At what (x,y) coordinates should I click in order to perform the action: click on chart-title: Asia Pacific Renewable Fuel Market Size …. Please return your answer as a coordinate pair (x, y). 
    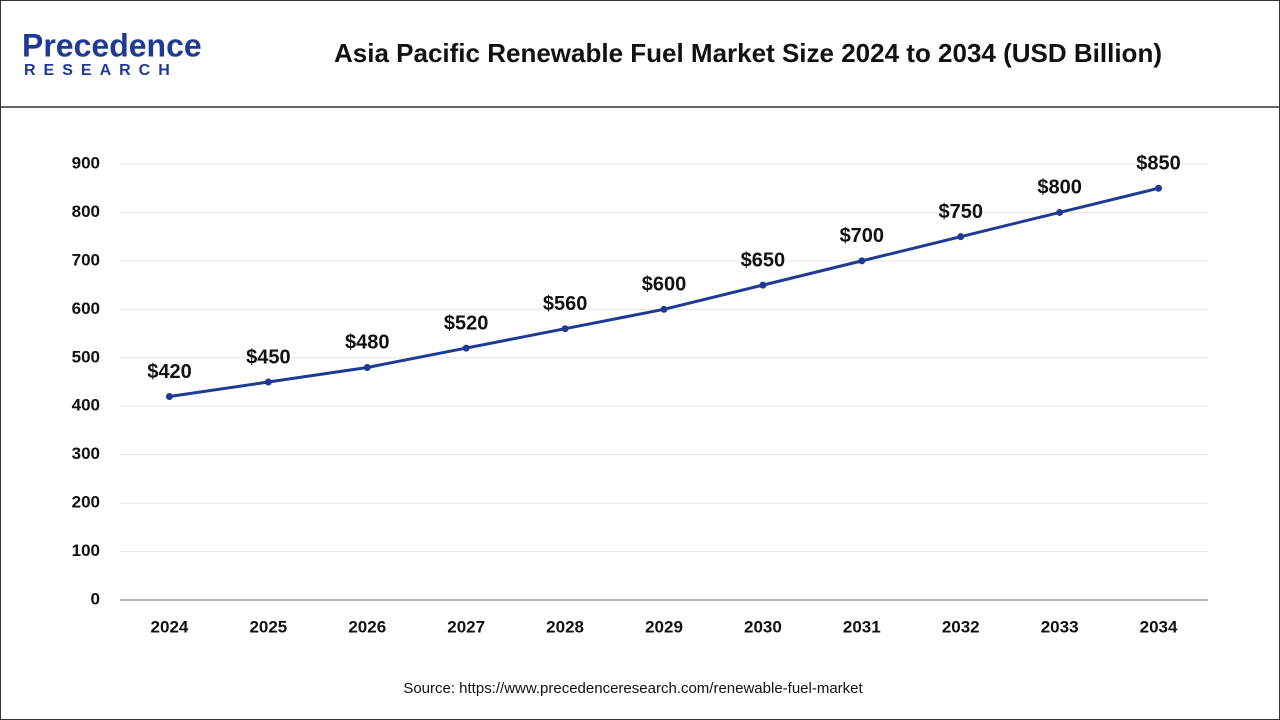
    Looking at the image, I should click on (748, 53).